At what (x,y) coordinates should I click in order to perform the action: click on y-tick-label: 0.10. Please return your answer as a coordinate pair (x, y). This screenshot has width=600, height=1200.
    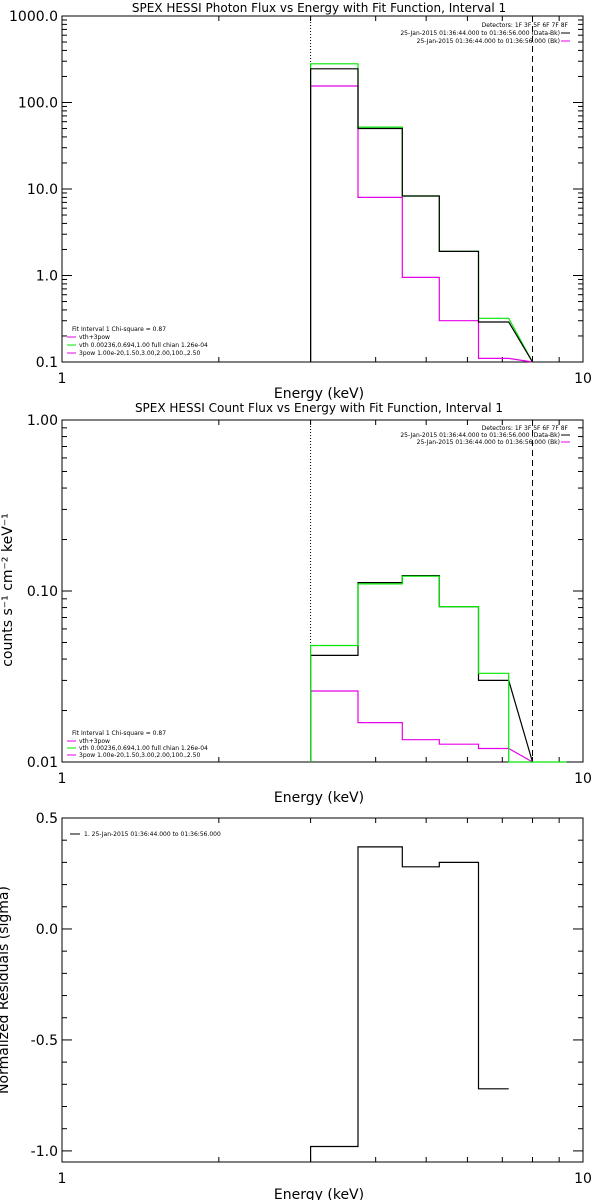
    Looking at the image, I should click on (42, 592).